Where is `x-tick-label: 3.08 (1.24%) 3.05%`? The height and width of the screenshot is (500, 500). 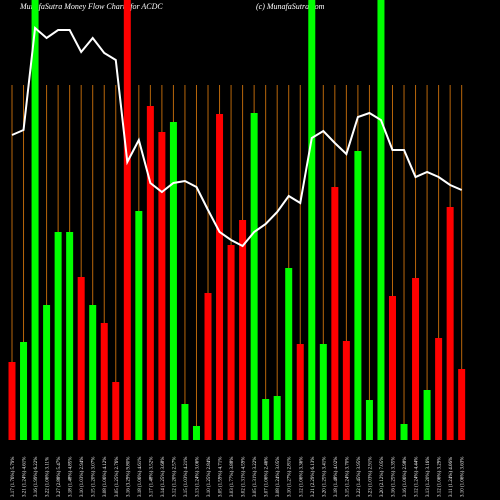
x-tick-label: 3.08 (1.24%) 3.05% is located at coordinates (278, 477).